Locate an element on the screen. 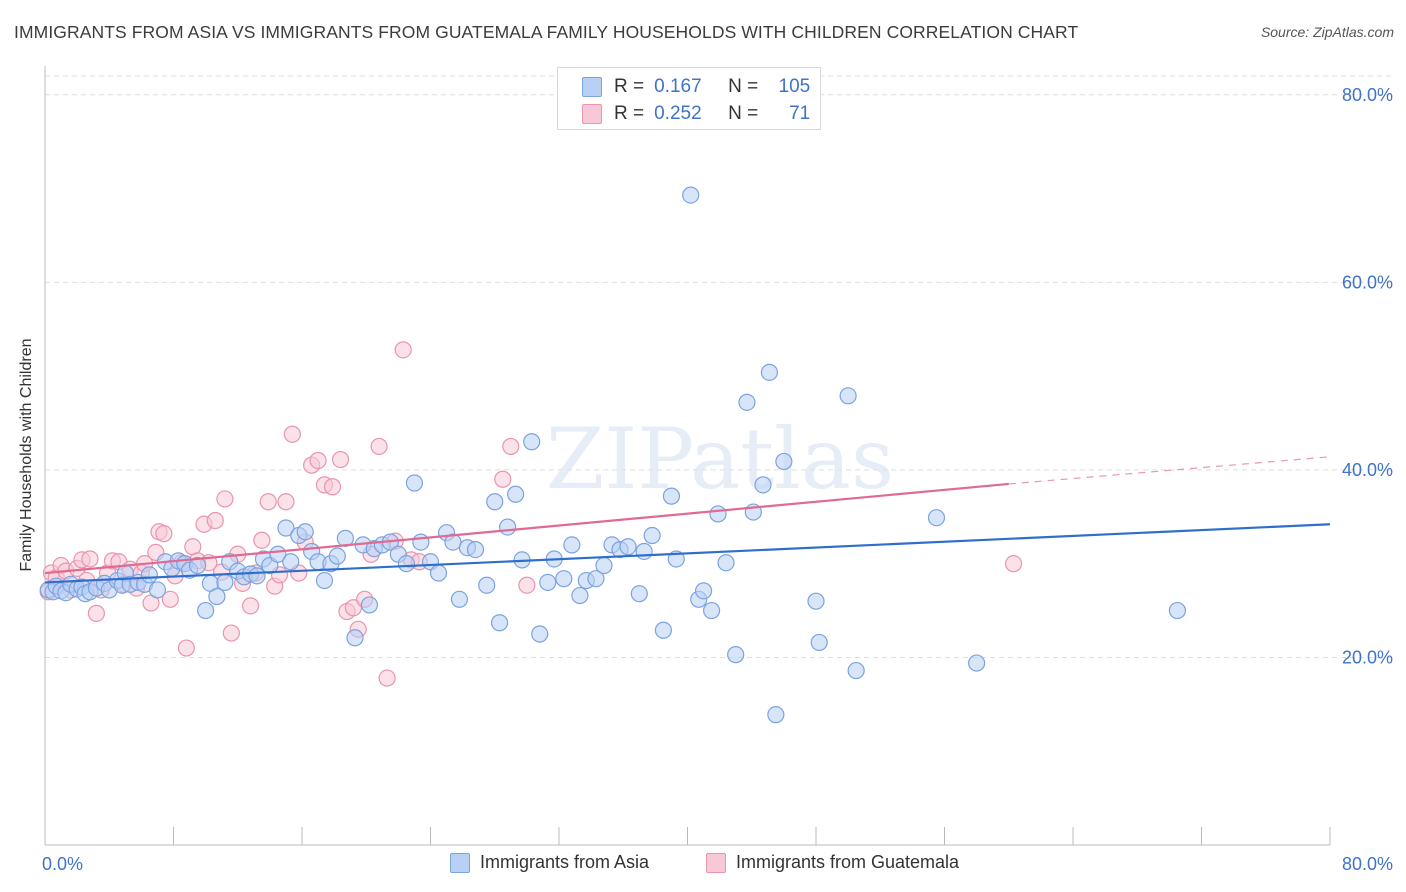 The image size is (1406, 892). trend-lines is located at coordinates (687, 520).